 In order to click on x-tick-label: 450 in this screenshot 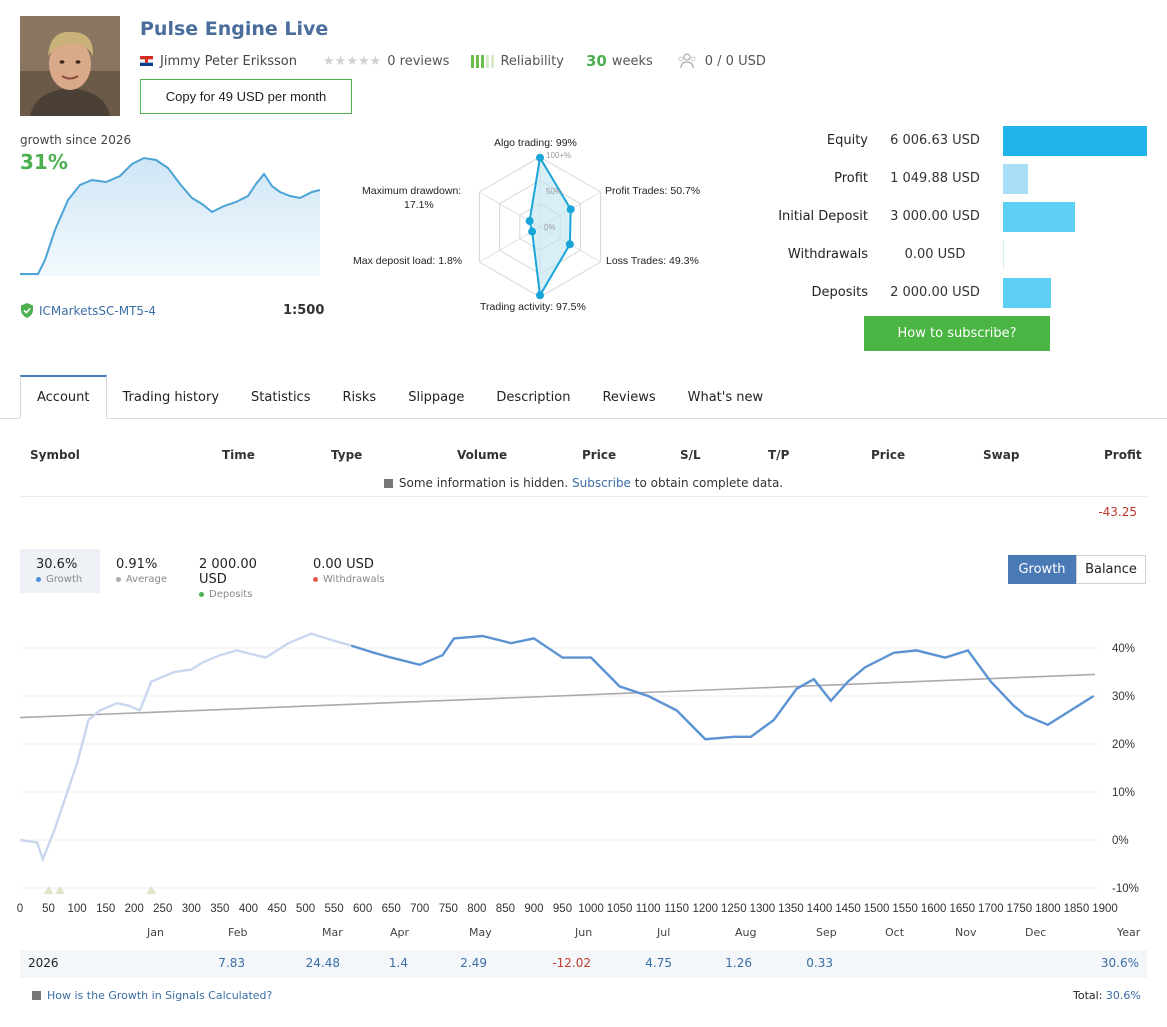, I will do `click(276, 909)`.